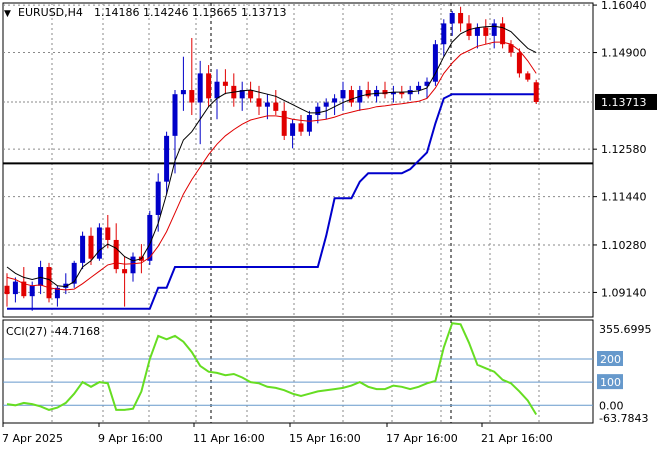  Describe the element at coordinates (624, 197) in the screenshot. I see `price-tick-label: 1.11440` at that location.